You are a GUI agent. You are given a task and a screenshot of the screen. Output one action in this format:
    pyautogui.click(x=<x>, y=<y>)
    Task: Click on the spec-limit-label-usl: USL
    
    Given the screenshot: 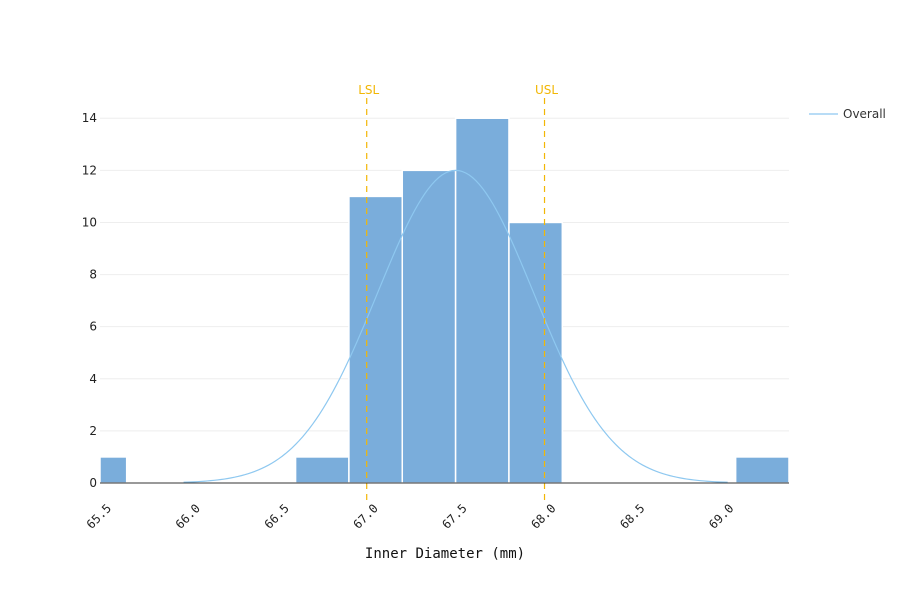 What is the action you would take?
    pyautogui.click(x=546, y=90)
    